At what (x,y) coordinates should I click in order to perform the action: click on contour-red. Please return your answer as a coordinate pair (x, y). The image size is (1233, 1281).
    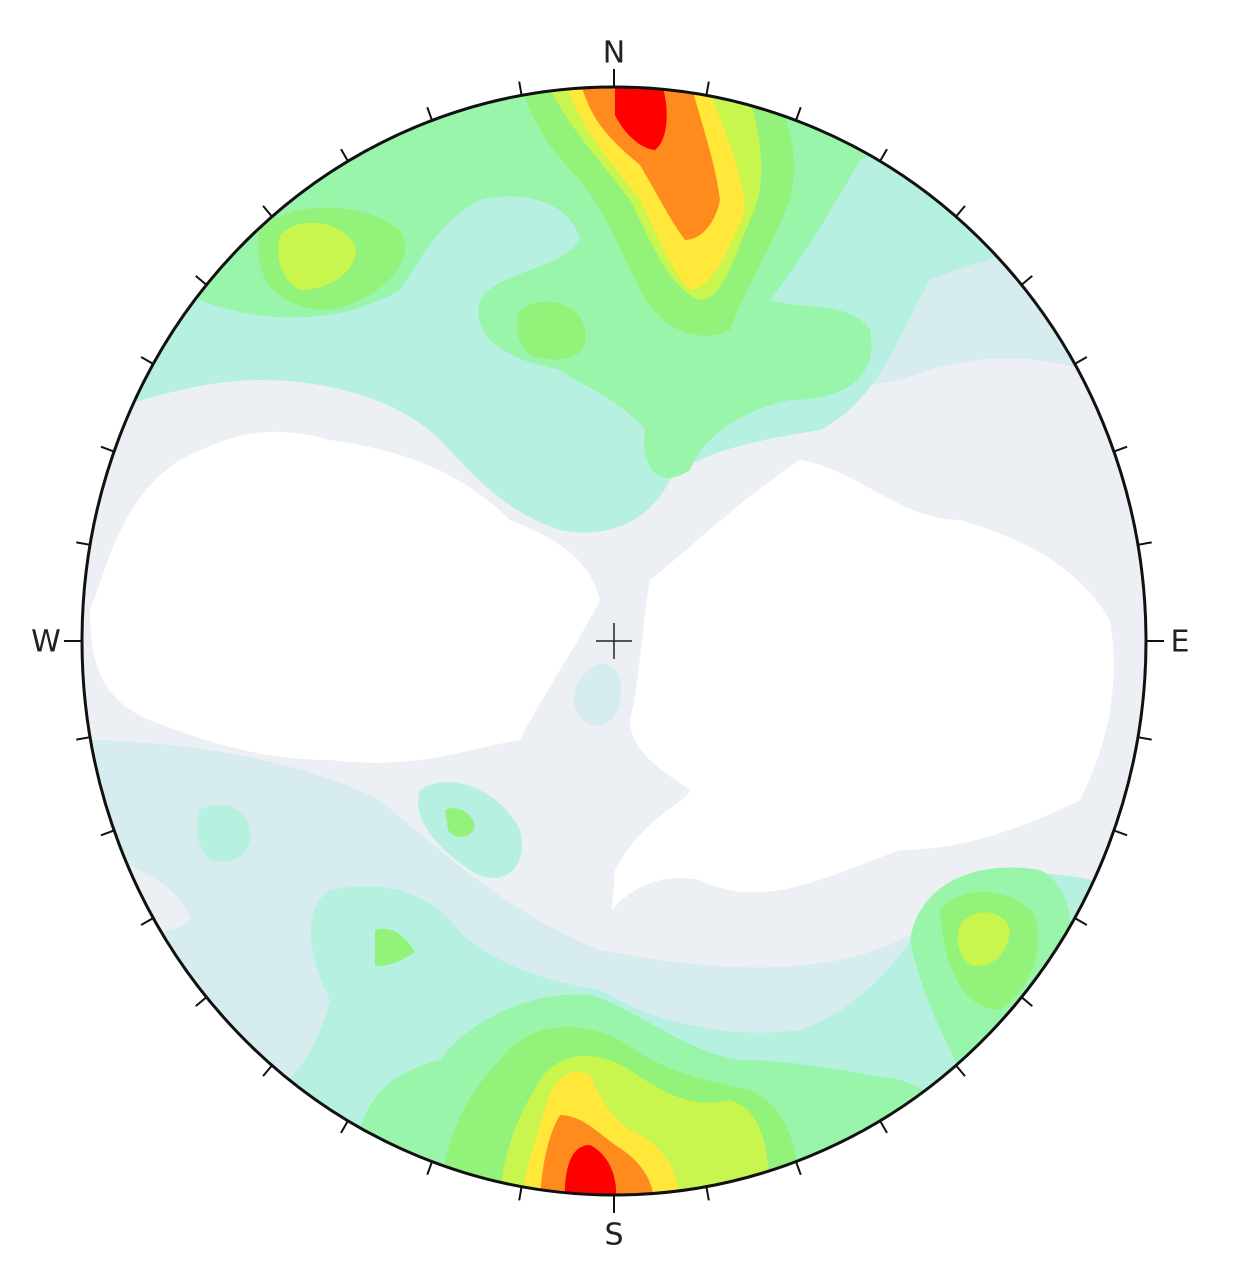
    Looking at the image, I should click on (641, 118).